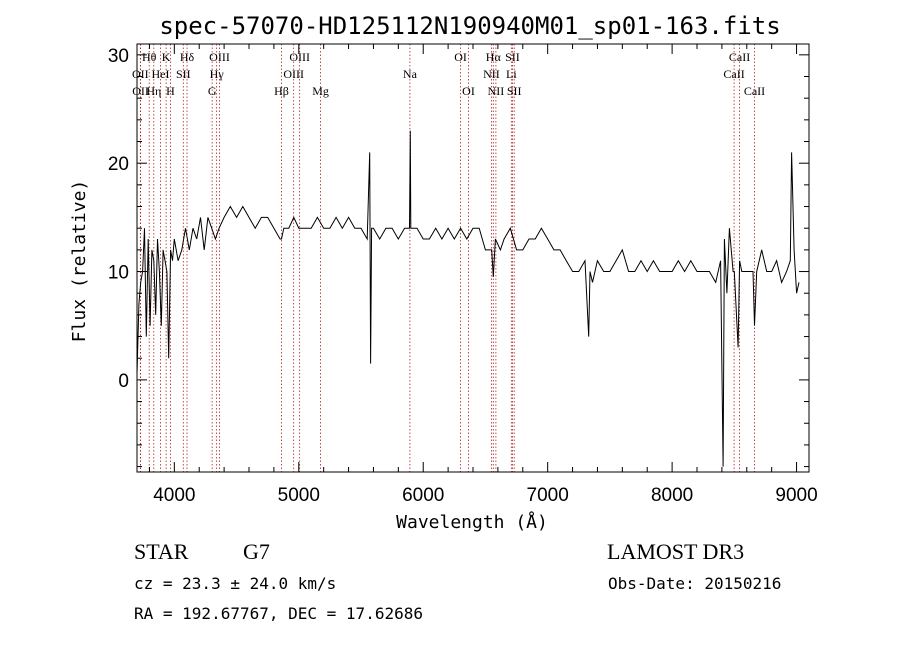 The height and width of the screenshot is (649, 900). Describe the element at coordinates (485, 495) in the screenshot. I see `x-tick-labels: 4000 5000 6000 7000 8000 9000` at that location.